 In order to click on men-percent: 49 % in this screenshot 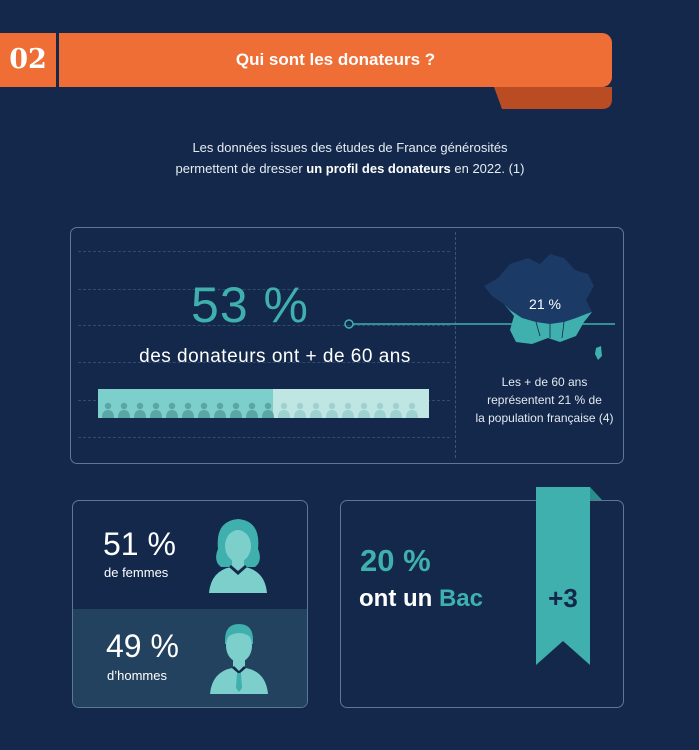, I will do `click(142, 646)`.